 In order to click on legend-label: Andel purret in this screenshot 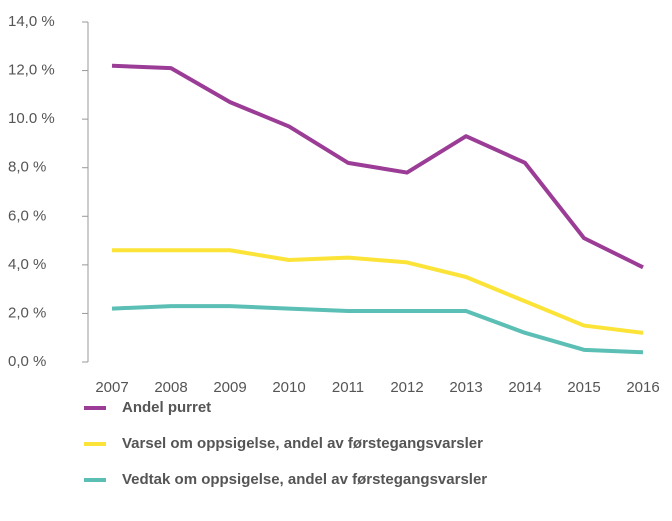, I will do `click(166, 407)`.